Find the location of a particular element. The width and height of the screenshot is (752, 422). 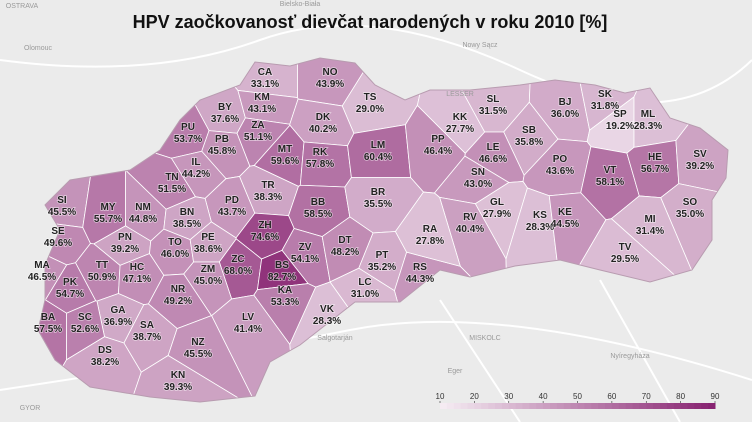

district-value: 38.2% is located at coordinates (105, 362).